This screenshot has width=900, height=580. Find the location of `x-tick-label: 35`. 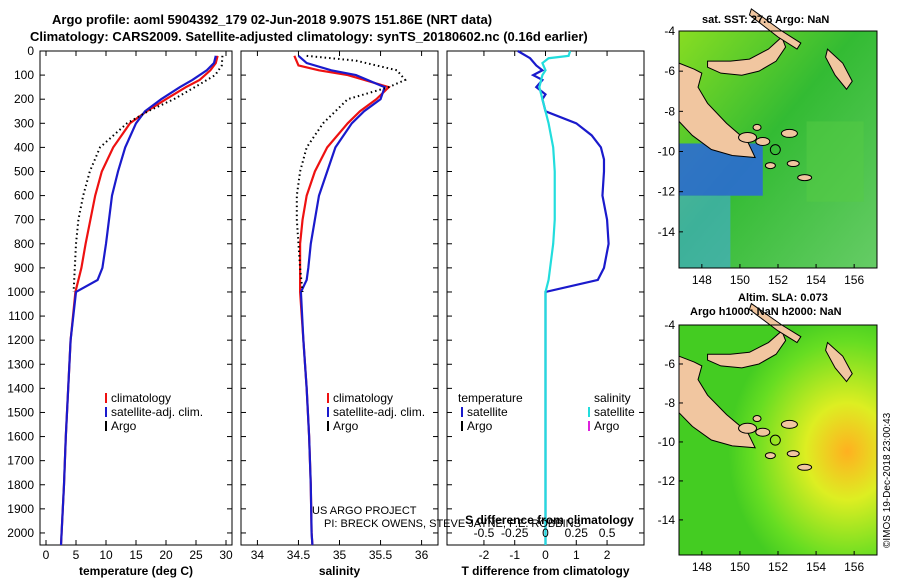

x-tick-label: 35 is located at coordinates (340, 555).